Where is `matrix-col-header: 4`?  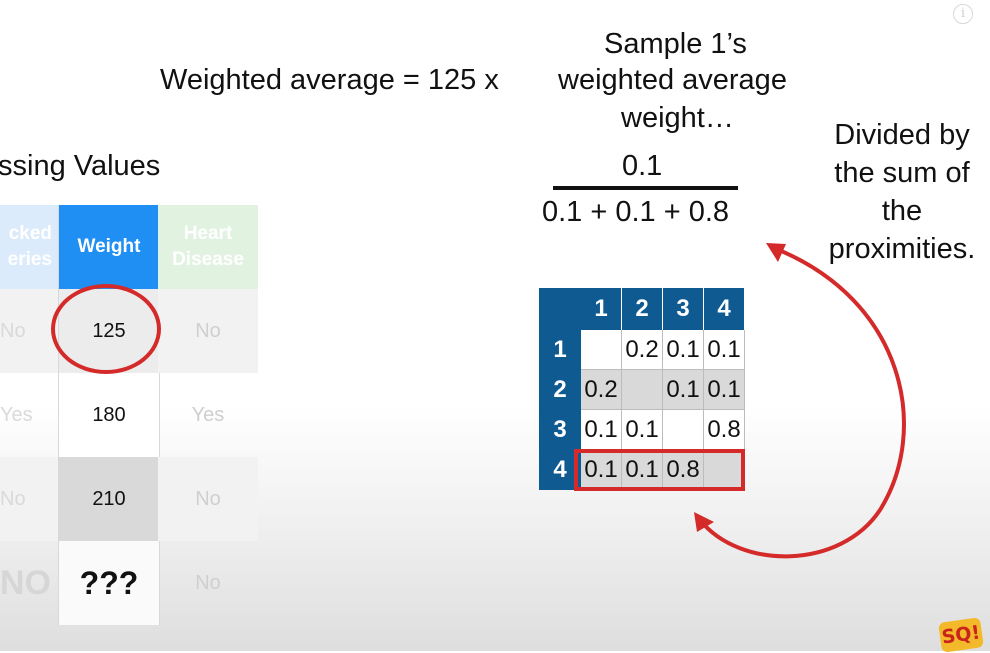
matrix-col-header: 4 is located at coordinates (724, 309).